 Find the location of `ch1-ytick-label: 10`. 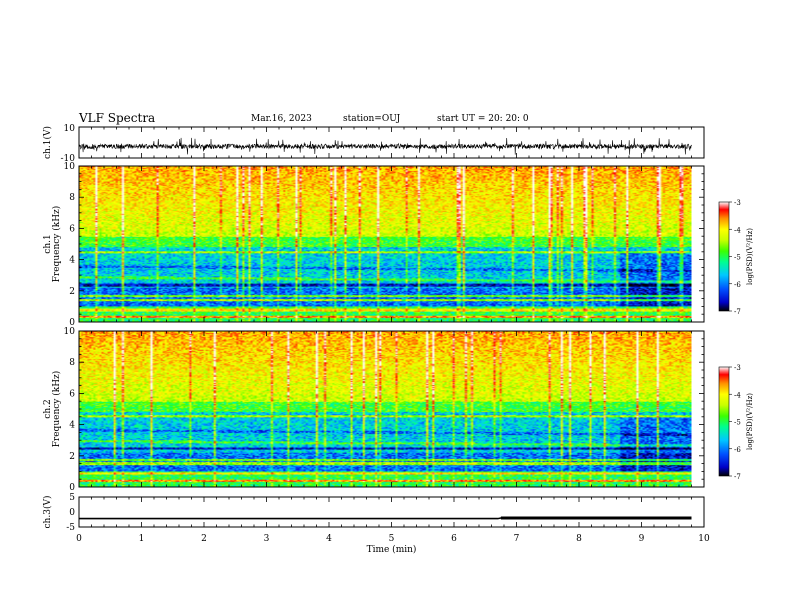

ch1-ytick-label: 10 is located at coordinates (70, 129).